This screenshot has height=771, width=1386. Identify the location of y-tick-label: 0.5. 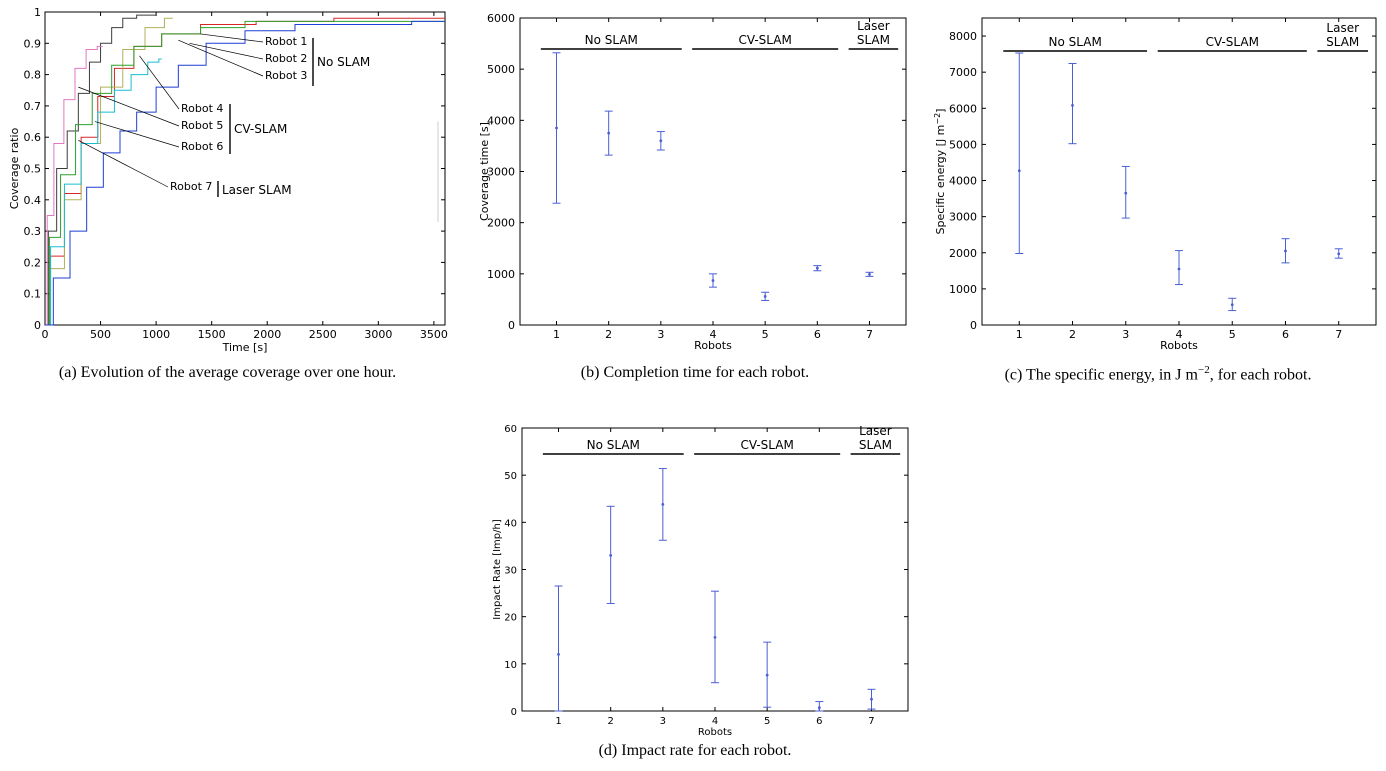
(33, 169).